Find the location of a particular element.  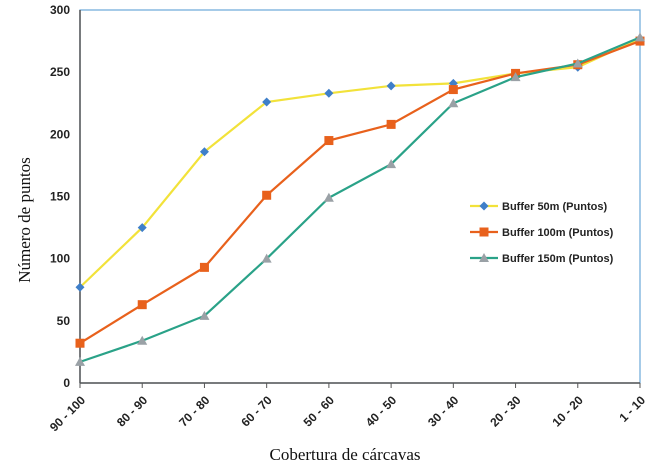

x-tick-label: 90 - 100 is located at coordinates (67, 413).